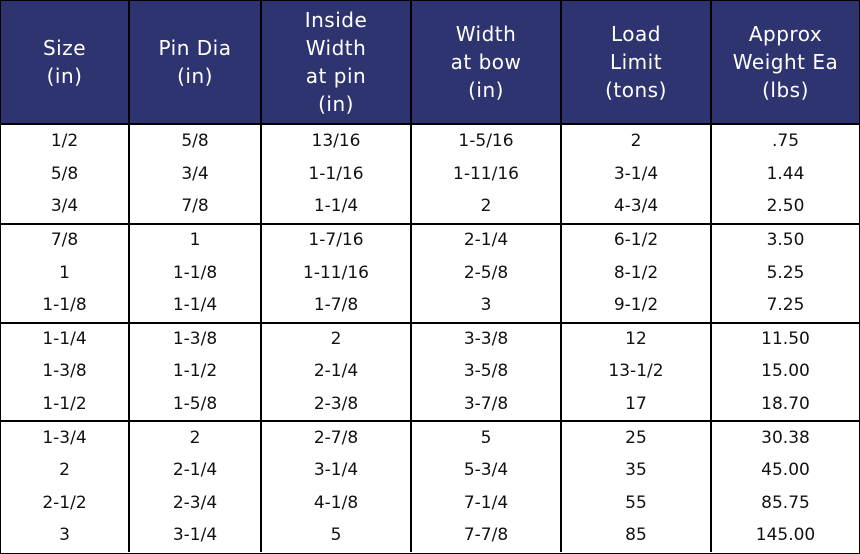 This screenshot has width=860, height=554. I want to click on body-cell: 15.00, so click(785, 371).